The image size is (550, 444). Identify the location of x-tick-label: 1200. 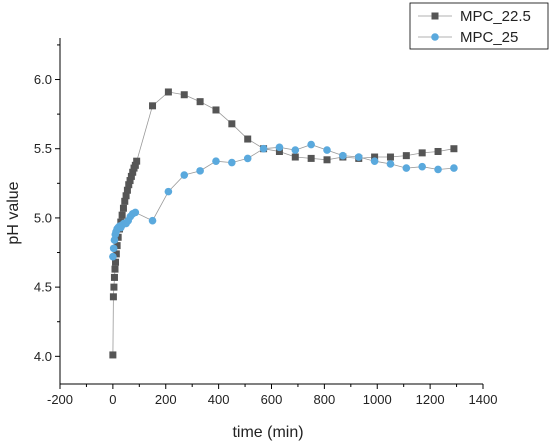
(430, 399).